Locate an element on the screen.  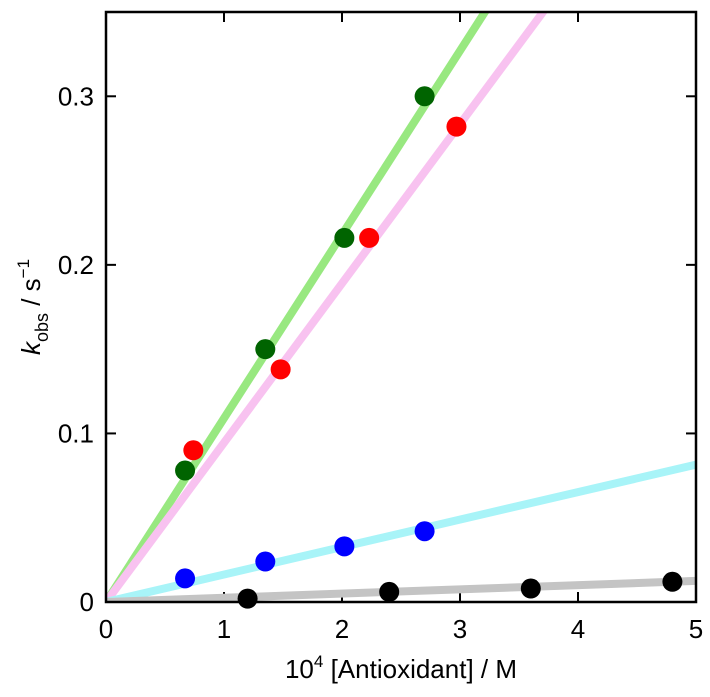
y-axis-label-unit: / s is located at coordinates (31, 295).